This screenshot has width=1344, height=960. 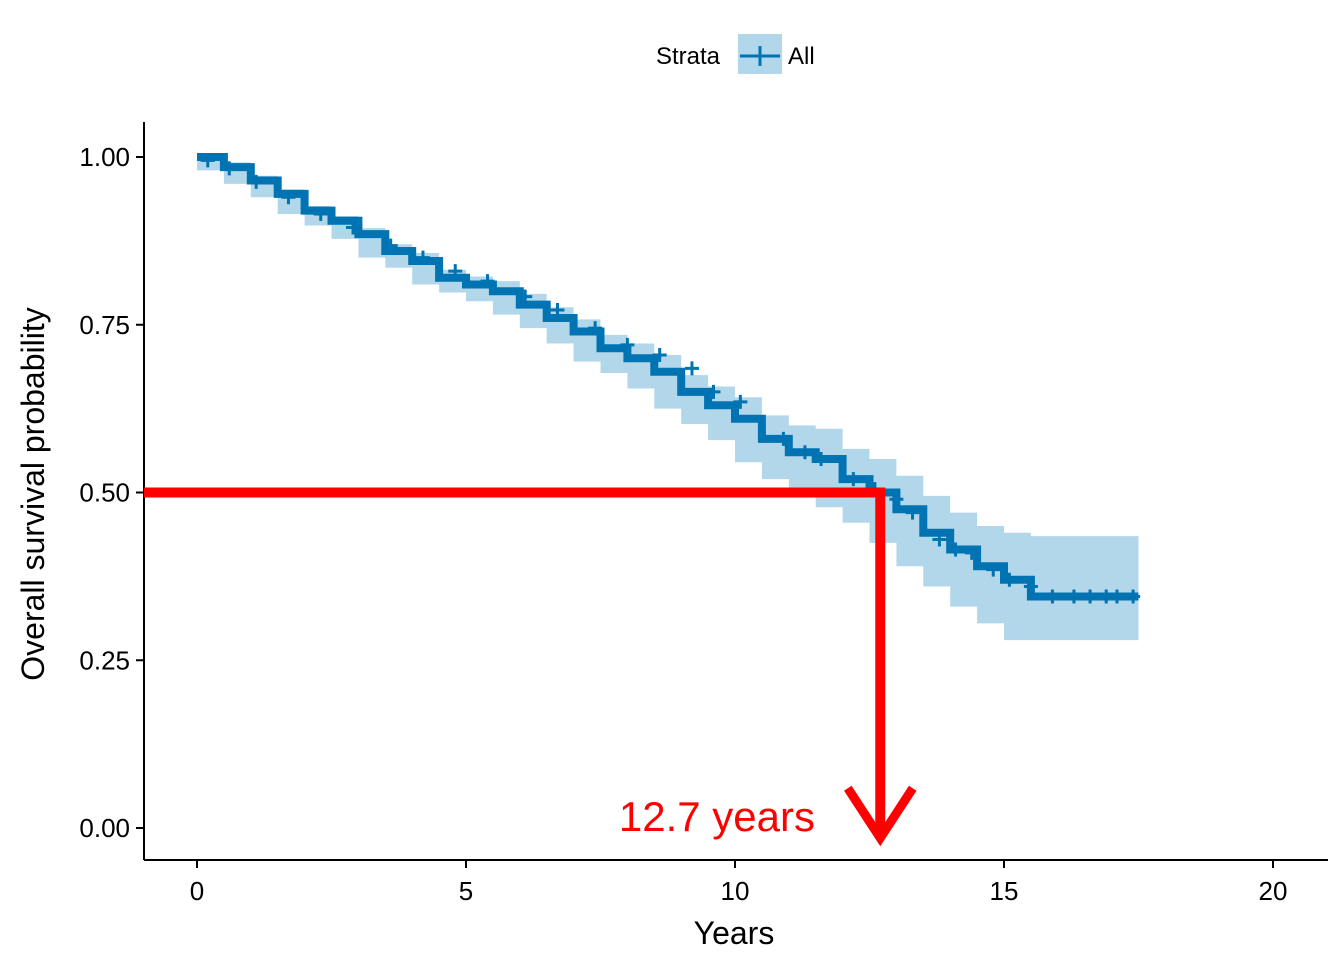 I want to click on x-tick-label: 20, so click(x=1273, y=891).